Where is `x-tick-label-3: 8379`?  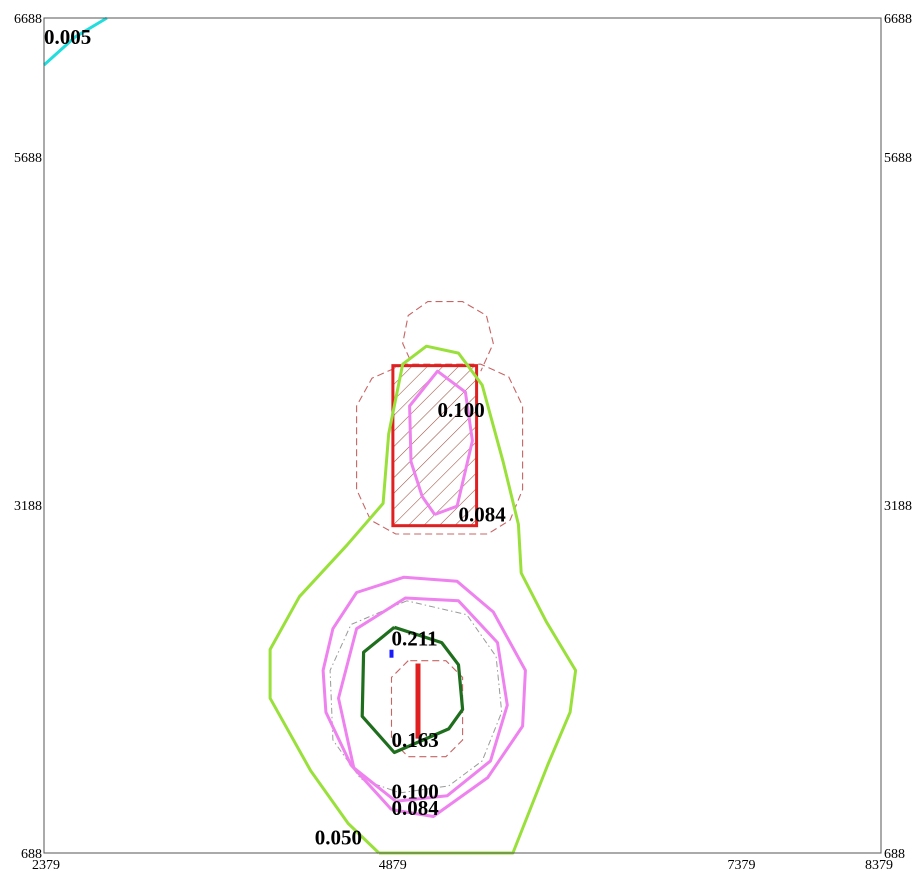
x-tick-label-3: 8379 is located at coordinates (879, 864).